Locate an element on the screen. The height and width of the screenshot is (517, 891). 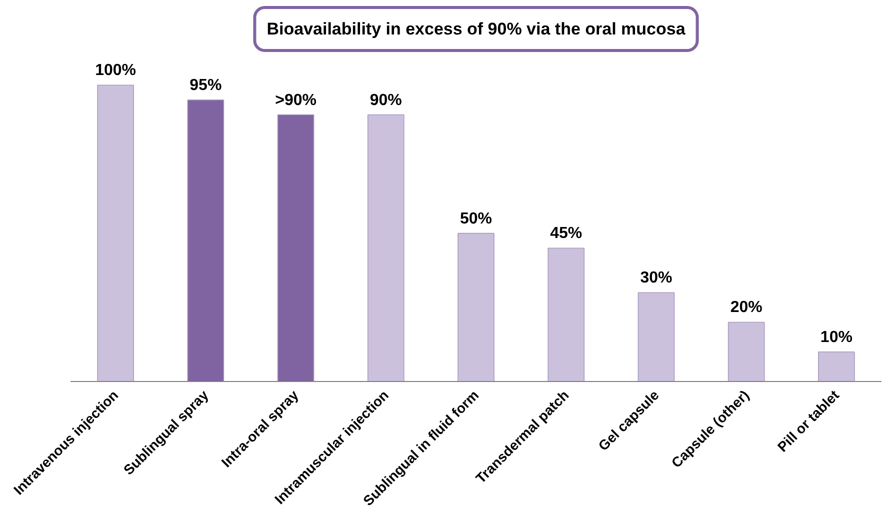
chart-title: Bioavailability in excess of 90% via the oral mucosa is located at coordinates (476, 29).